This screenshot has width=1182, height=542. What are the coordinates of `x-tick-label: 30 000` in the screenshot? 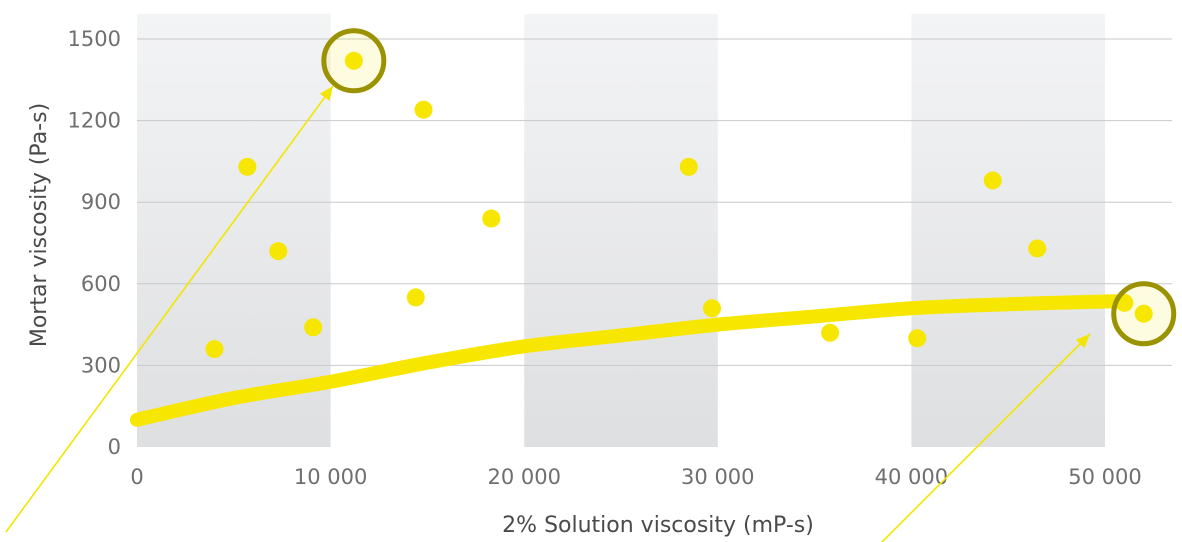 It's located at (717, 477).